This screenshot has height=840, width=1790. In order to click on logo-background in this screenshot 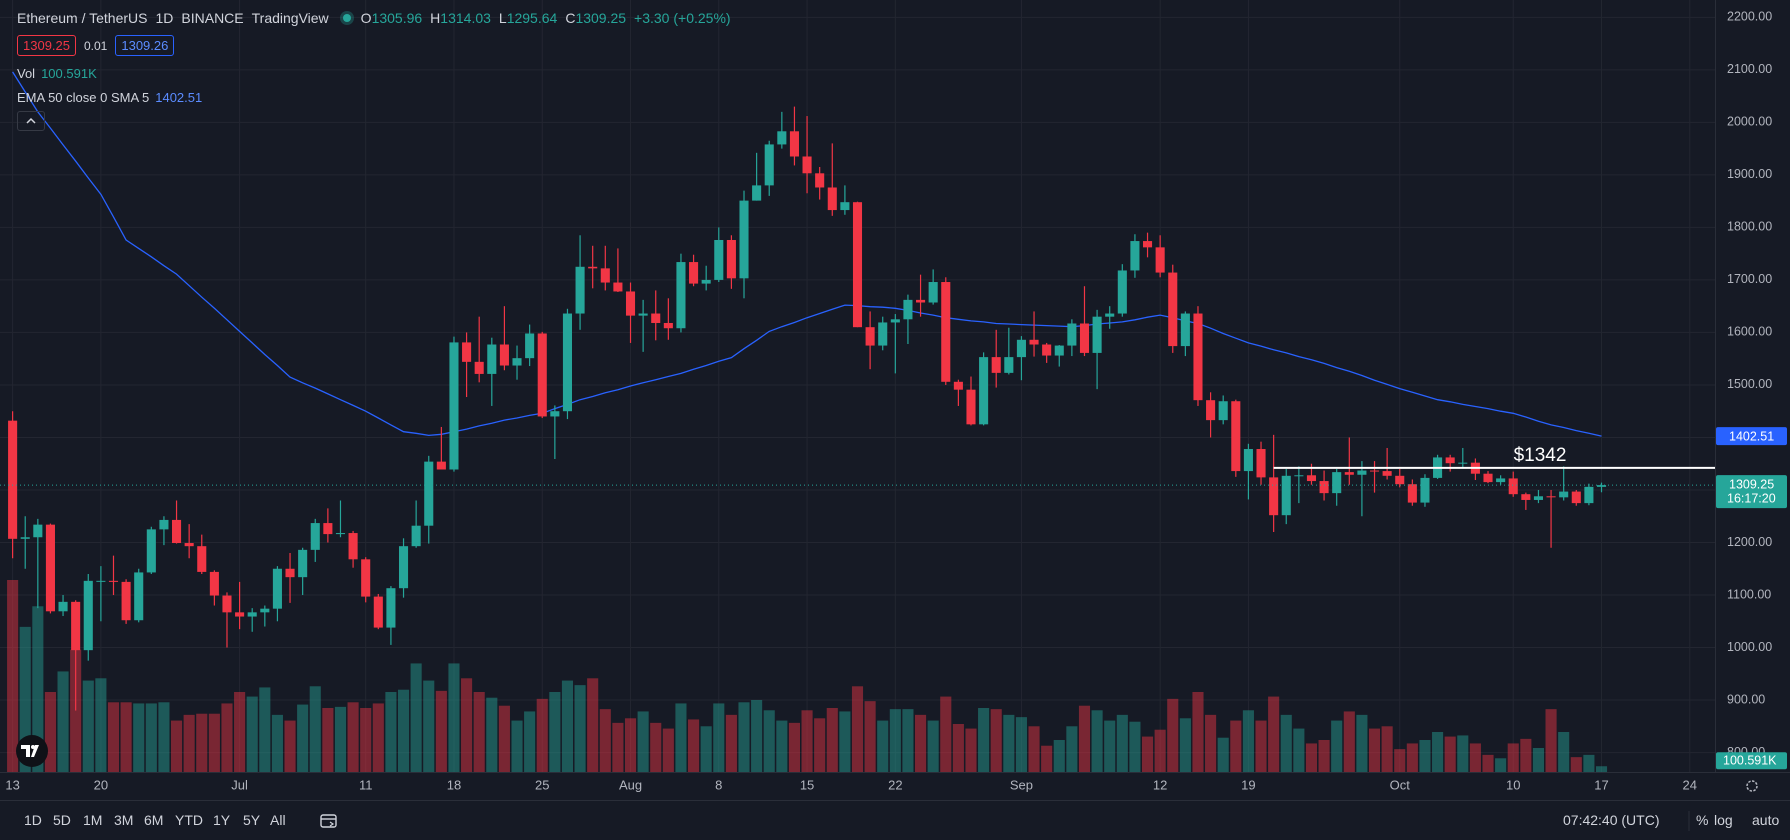, I will do `click(32, 751)`.